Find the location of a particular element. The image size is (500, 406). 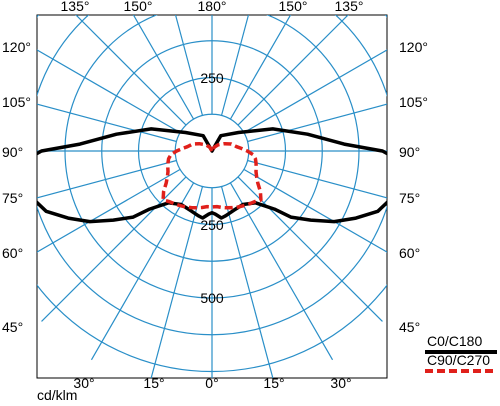

tick-label-left: 105° is located at coordinates (16, 102).